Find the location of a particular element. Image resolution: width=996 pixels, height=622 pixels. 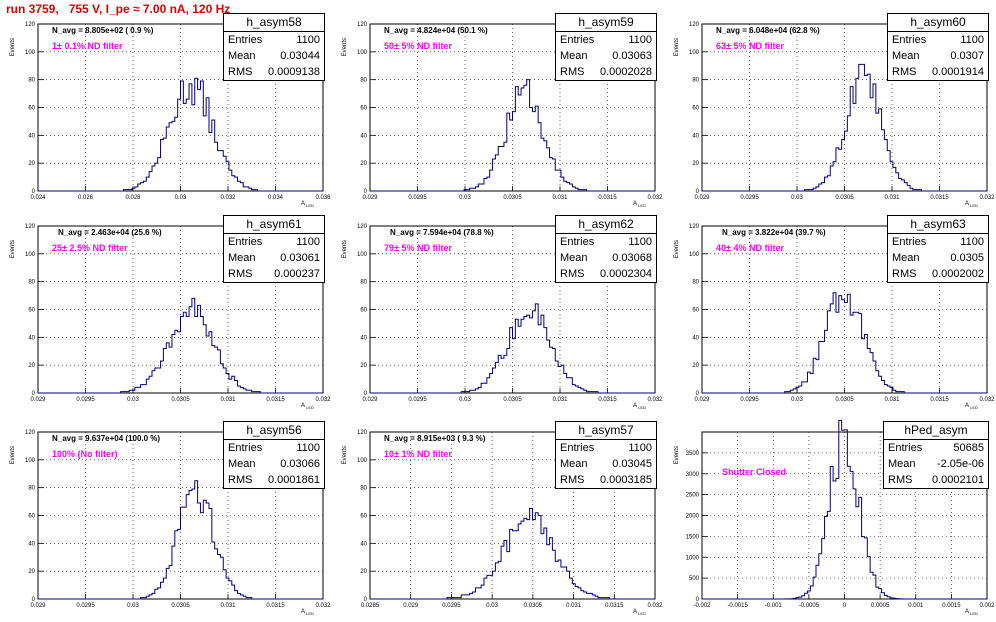

x-tick-label: -0.0005 is located at coordinates (809, 606).